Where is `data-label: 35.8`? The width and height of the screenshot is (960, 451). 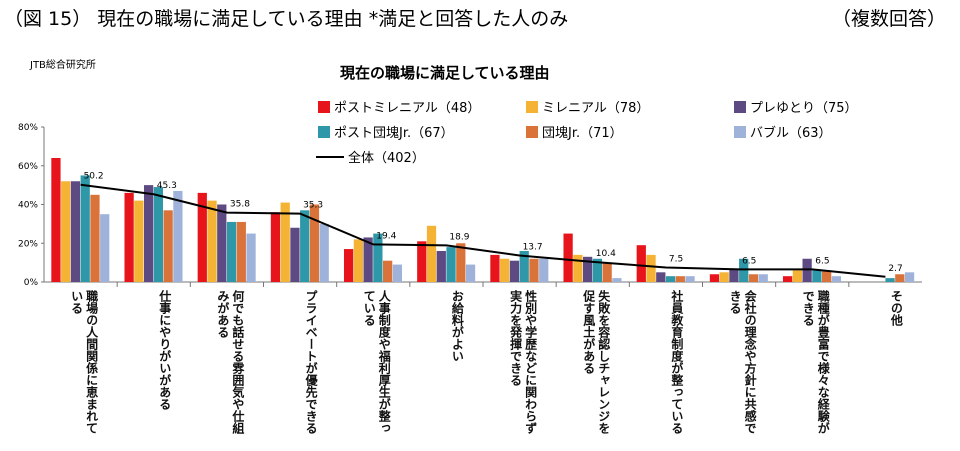
data-label: 35.8 is located at coordinates (240, 205).